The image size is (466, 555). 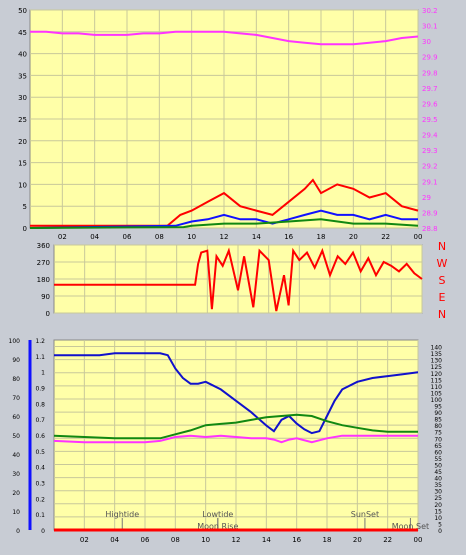 What do you see at coordinates (430, 120) in the screenshot?
I see `y-tick-label: 29.5` at bounding box center [430, 120].